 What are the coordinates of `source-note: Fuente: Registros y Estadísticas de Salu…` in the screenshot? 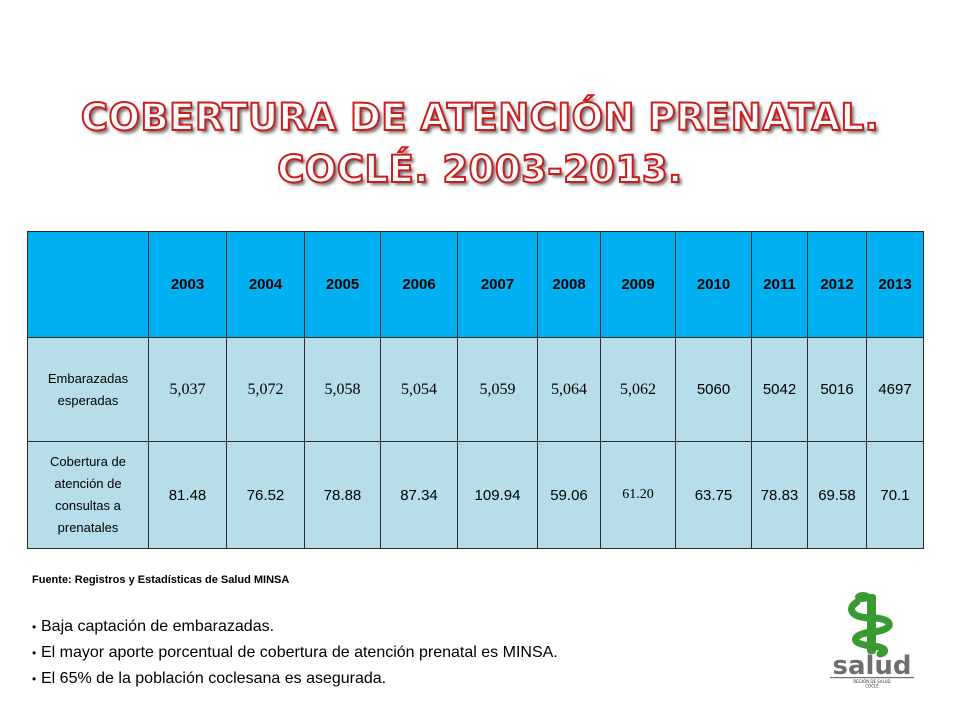 It's located at (161, 580).